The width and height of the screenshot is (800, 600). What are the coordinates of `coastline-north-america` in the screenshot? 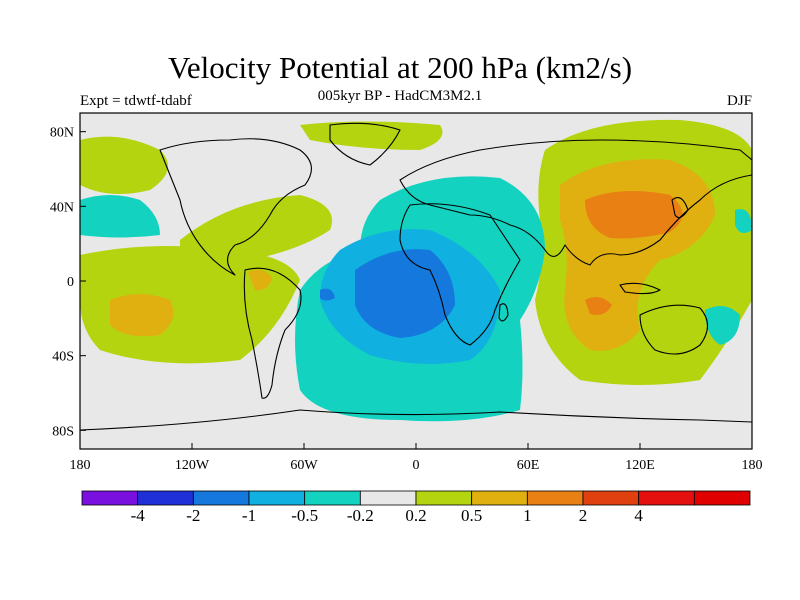 It's located at (235, 207).